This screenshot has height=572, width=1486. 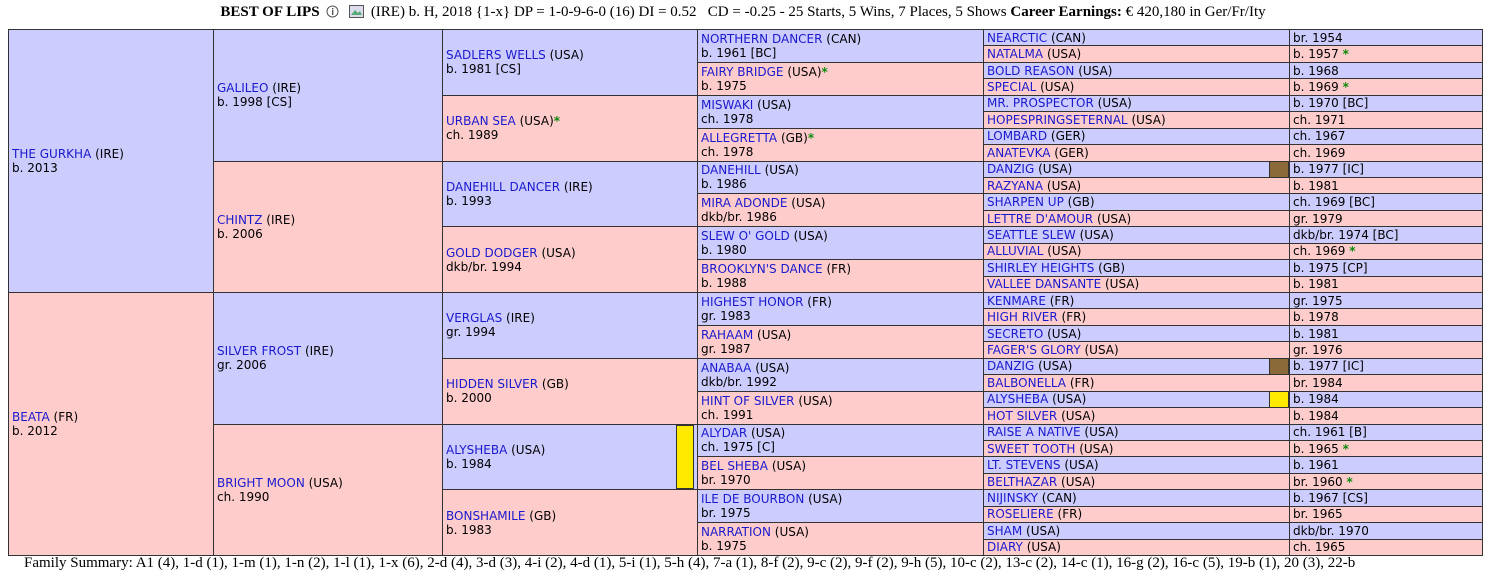 What do you see at coordinates (1025, 202) in the screenshot?
I see `horse-name: SHARPEN UP` at bounding box center [1025, 202].